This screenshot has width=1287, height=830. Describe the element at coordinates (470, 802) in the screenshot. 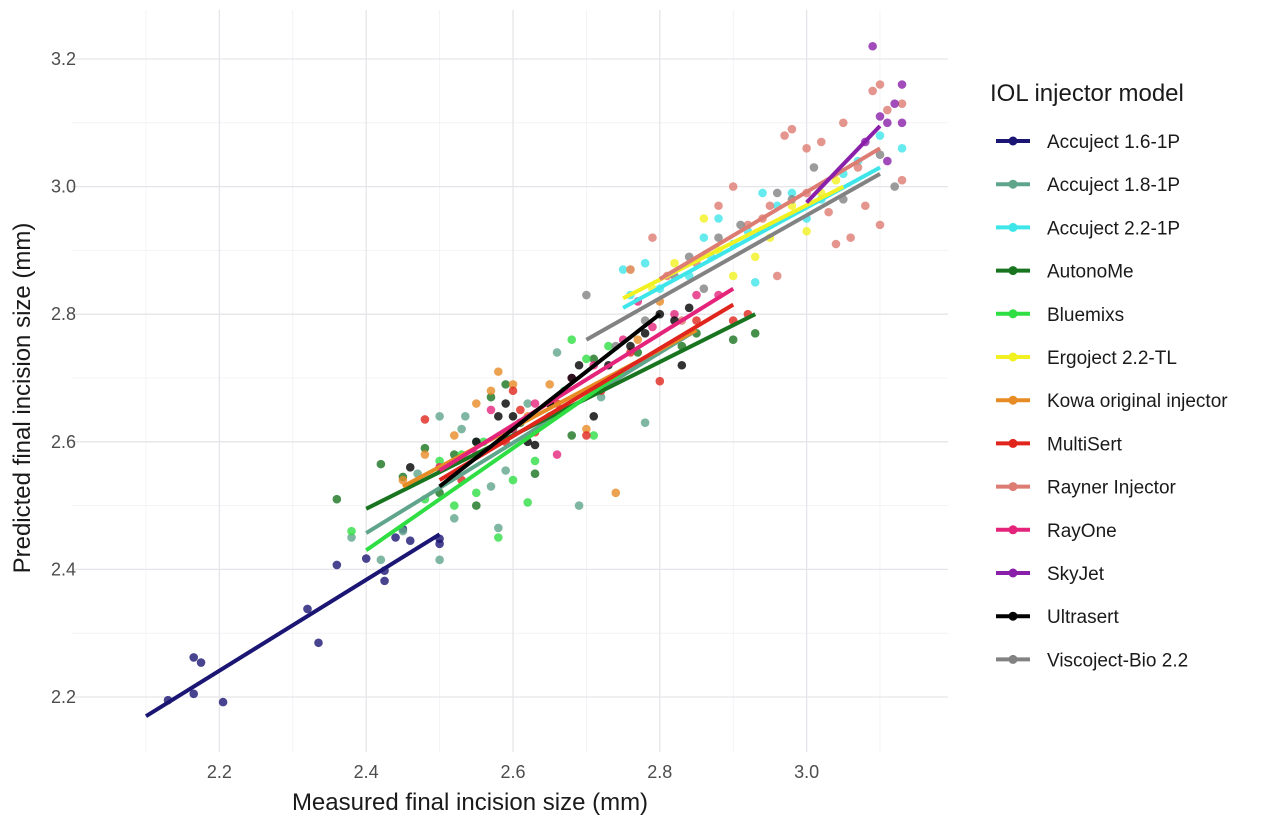

I see `x-axis-title: Measured final incision size (mm)` at that location.